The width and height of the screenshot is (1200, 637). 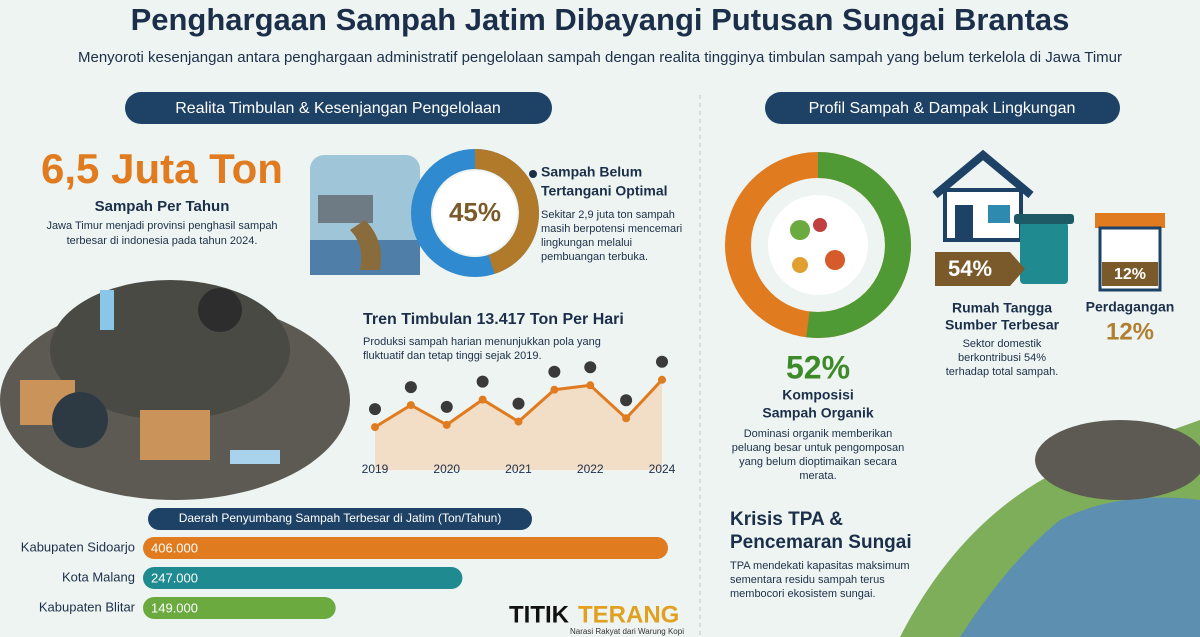 I want to click on trend-title: Tren Timbulan 13.417 Ton Per Hari, so click(x=493, y=319).